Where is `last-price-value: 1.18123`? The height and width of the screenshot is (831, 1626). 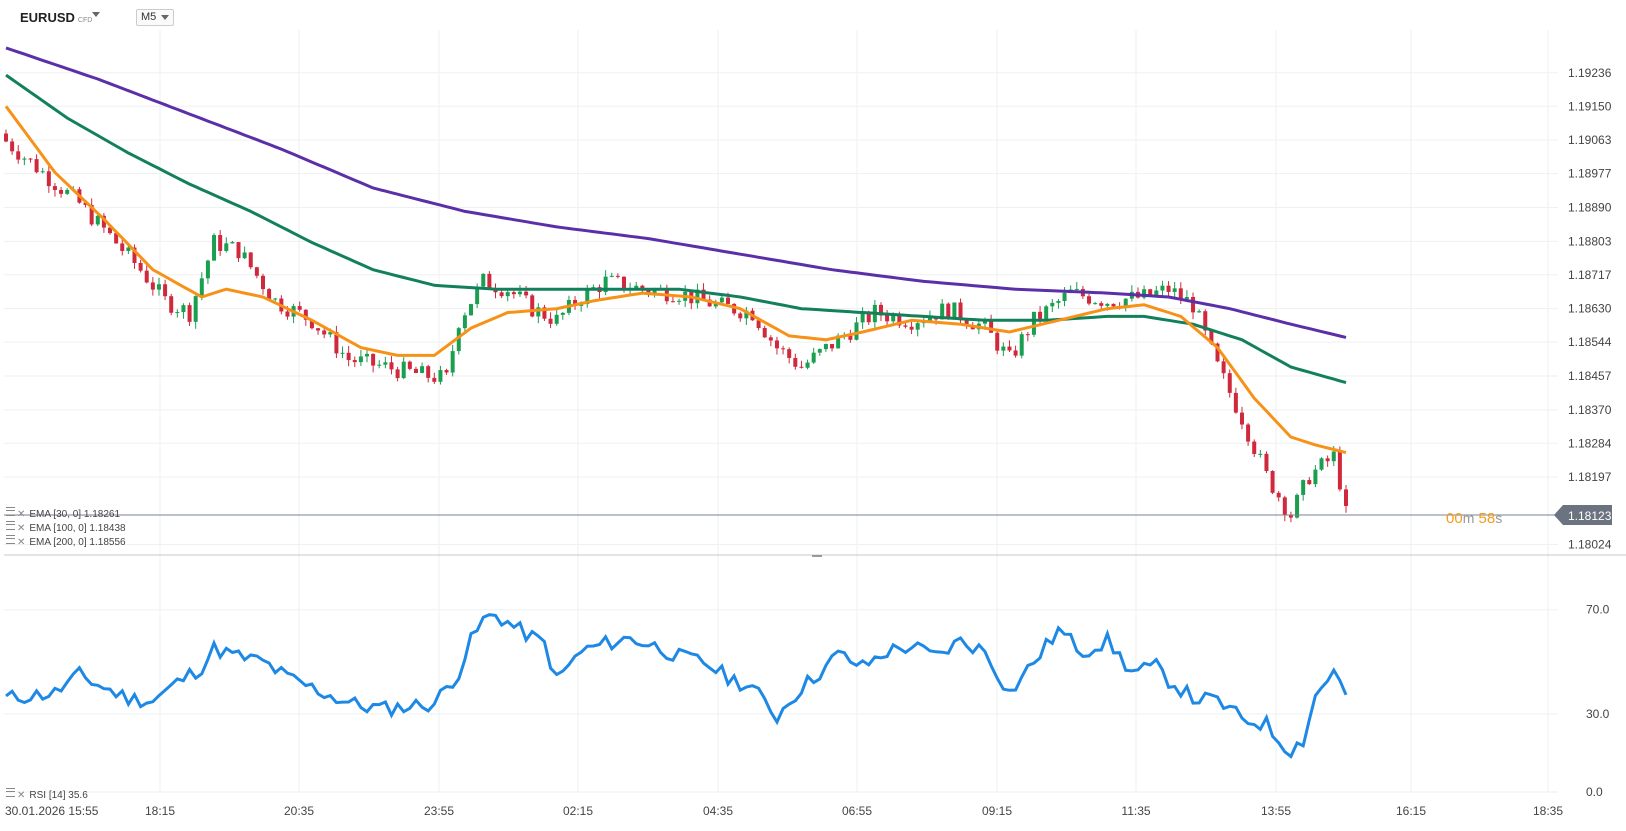 last-price-value: 1.18123 is located at coordinates (1590, 516).